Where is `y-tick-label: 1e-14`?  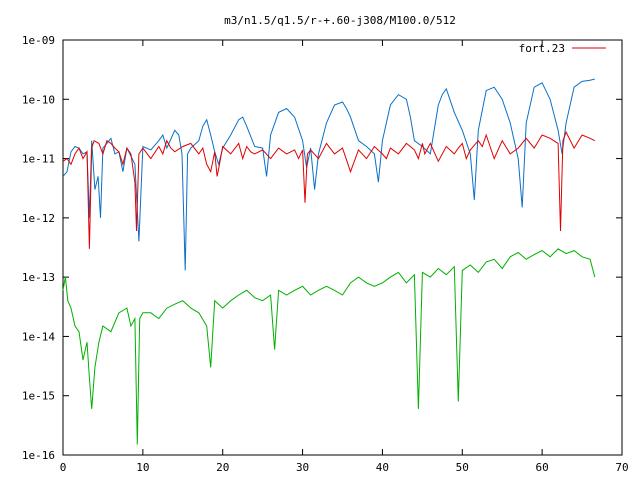 y-tick-label: 1e-14 is located at coordinates (38, 336).